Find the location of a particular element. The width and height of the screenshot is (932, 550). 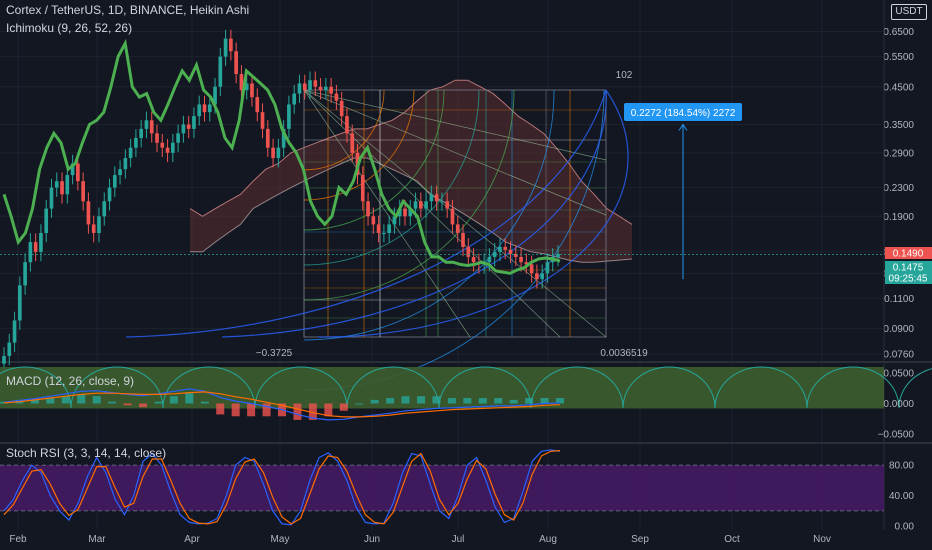

fib-label-left: −0.3725 is located at coordinates (274, 353).